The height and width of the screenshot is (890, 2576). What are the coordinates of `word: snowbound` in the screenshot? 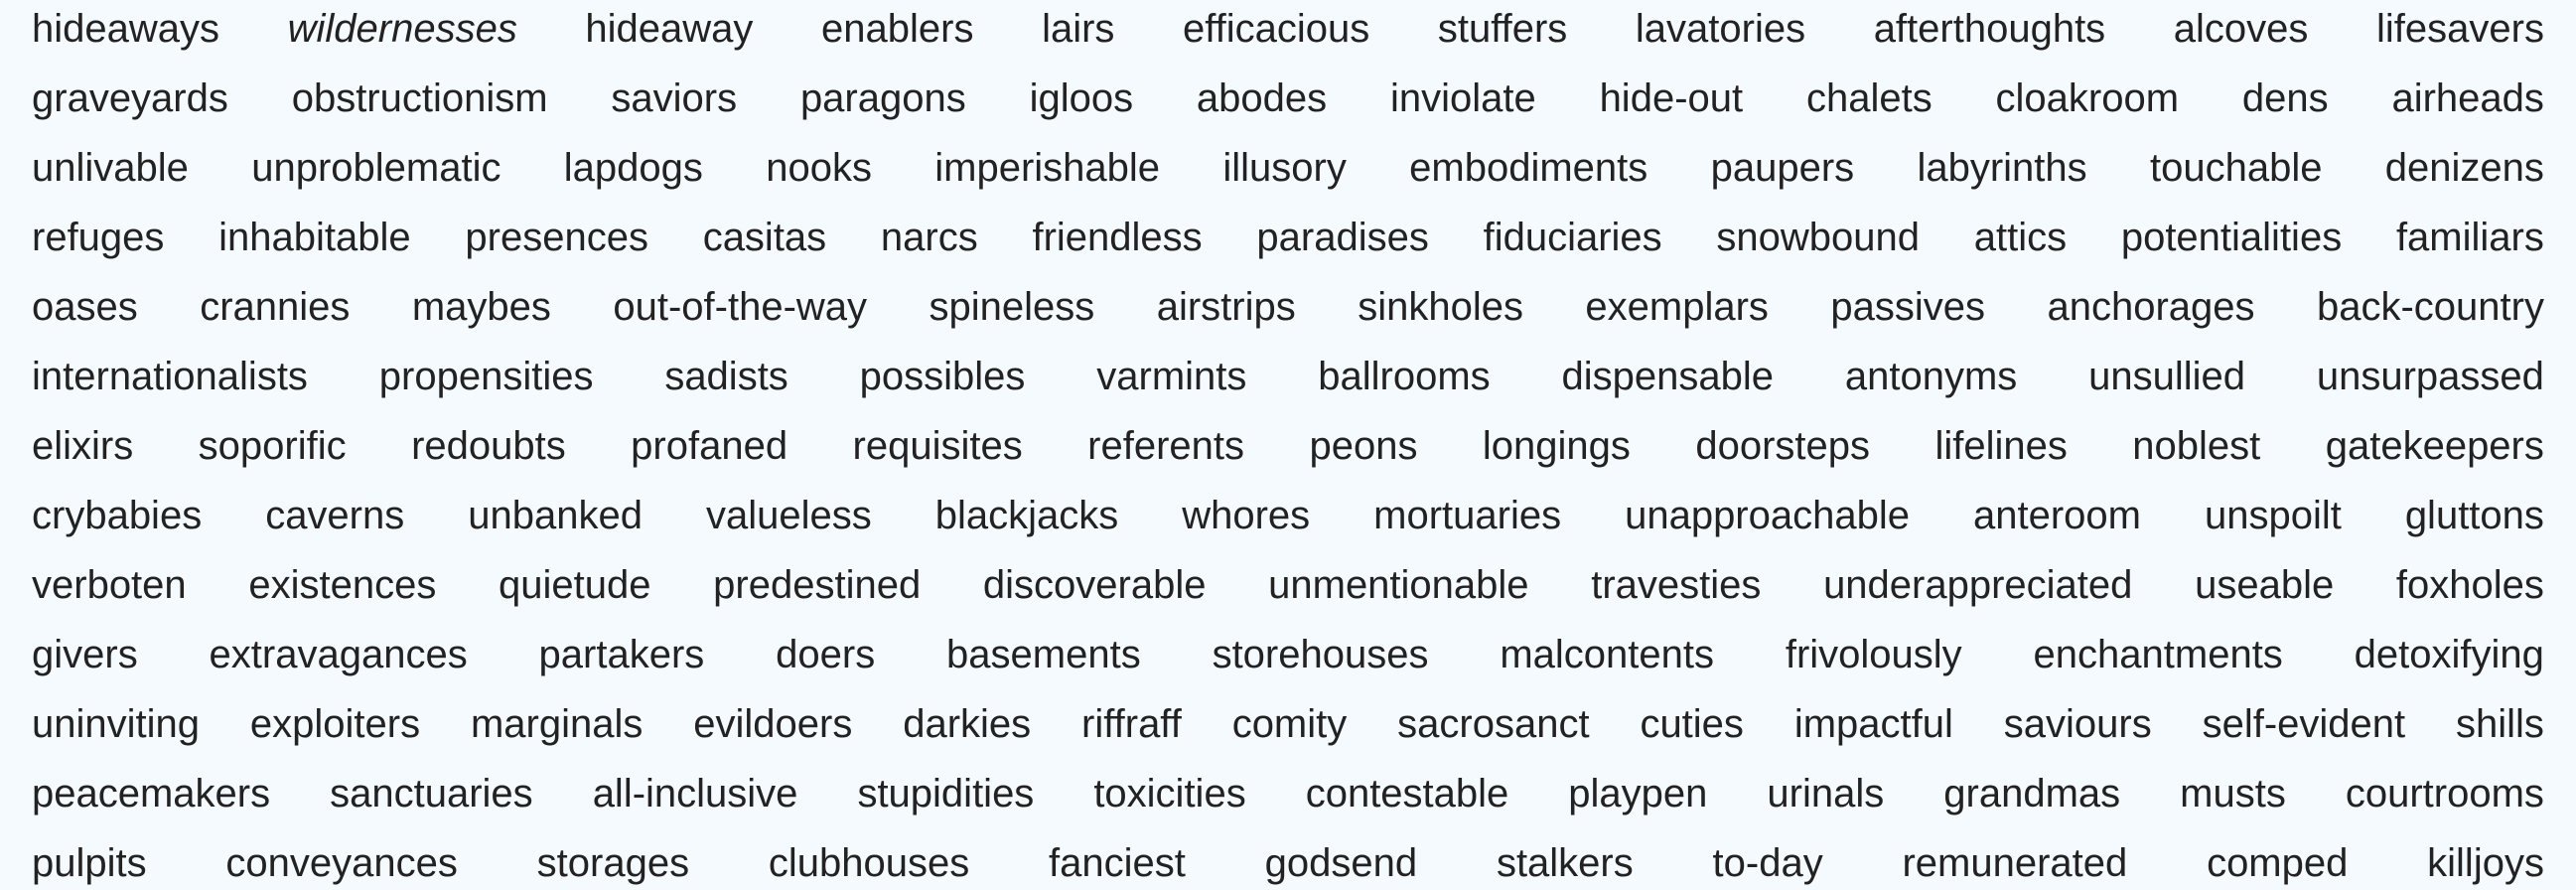 It's located at (1818, 238).